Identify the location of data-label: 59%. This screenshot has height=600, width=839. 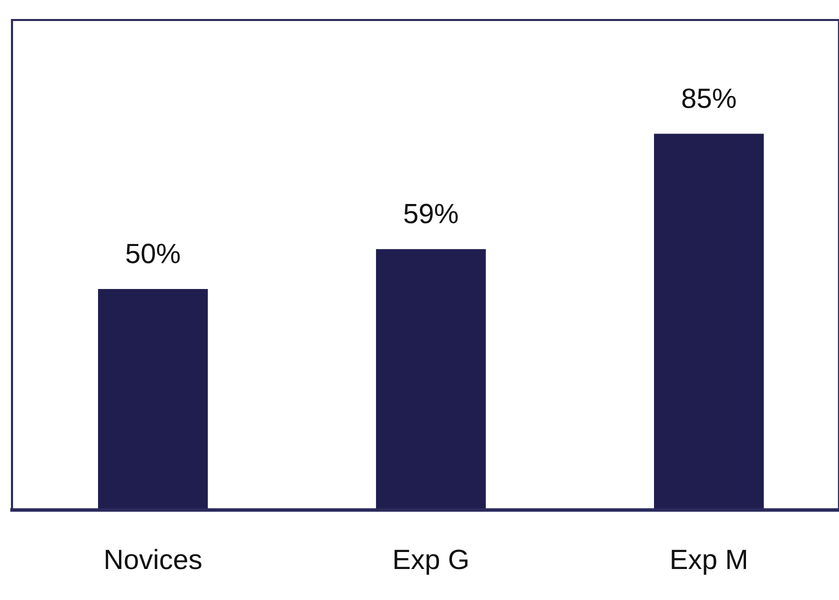
(431, 214).